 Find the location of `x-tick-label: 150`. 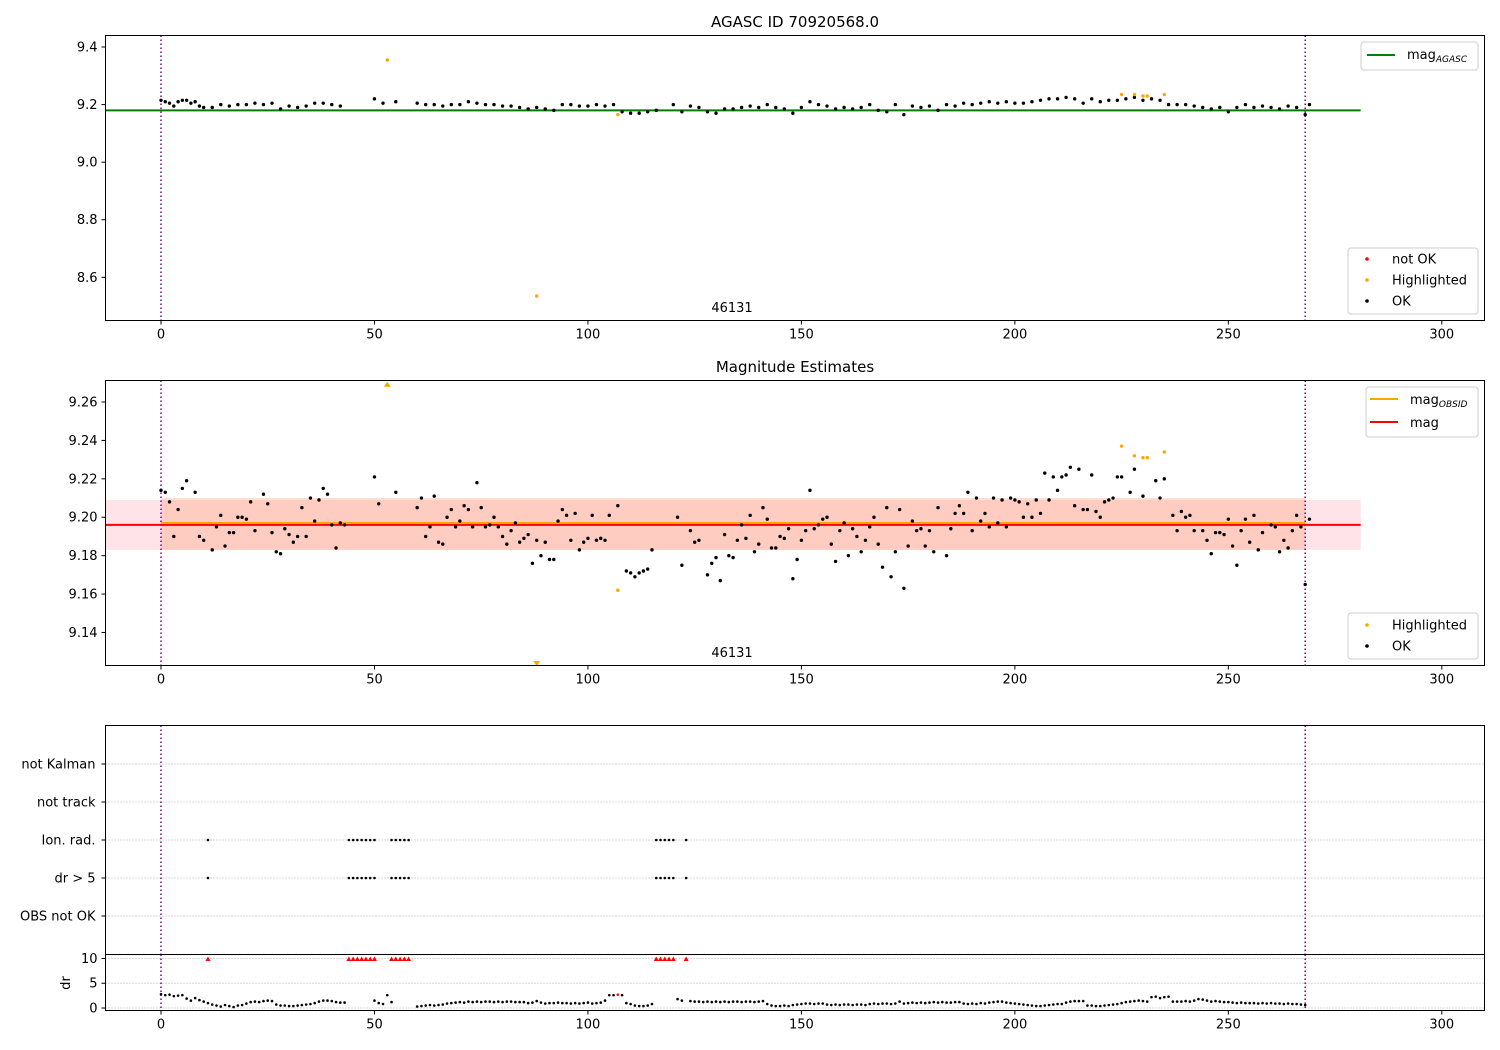

x-tick-label: 150 is located at coordinates (801, 335).